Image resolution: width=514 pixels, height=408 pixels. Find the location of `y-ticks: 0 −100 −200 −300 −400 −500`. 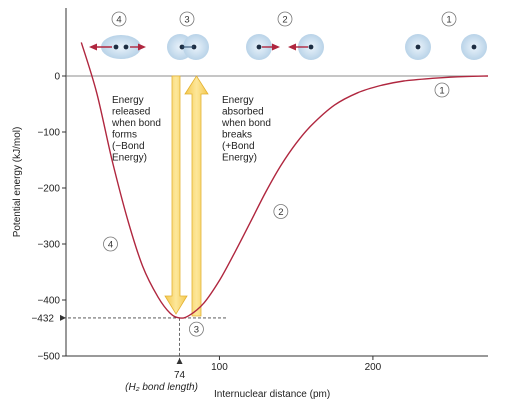

y-ticks: 0 −100 −200 −300 −400 −500 is located at coordinates (51, 217).